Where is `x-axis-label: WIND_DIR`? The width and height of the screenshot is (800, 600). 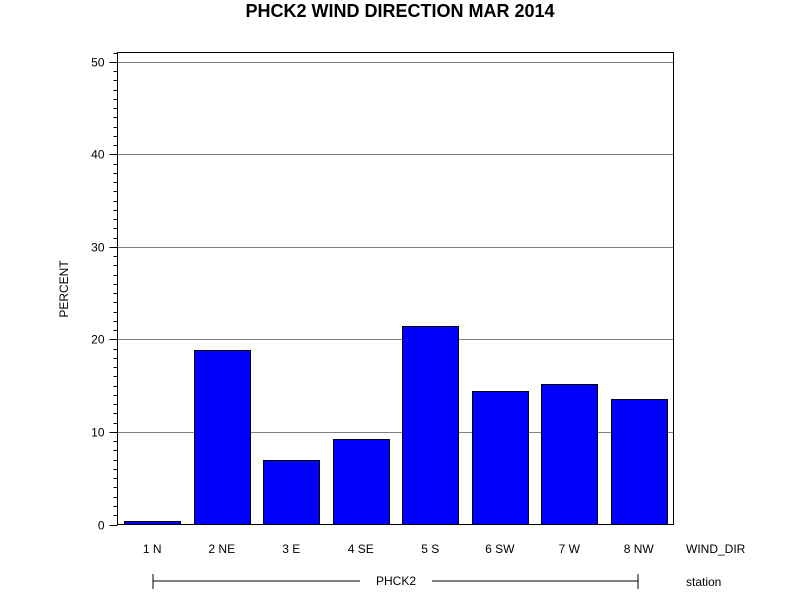 x-axis-label: WIND_DIR is located at coordinates (716, 549).